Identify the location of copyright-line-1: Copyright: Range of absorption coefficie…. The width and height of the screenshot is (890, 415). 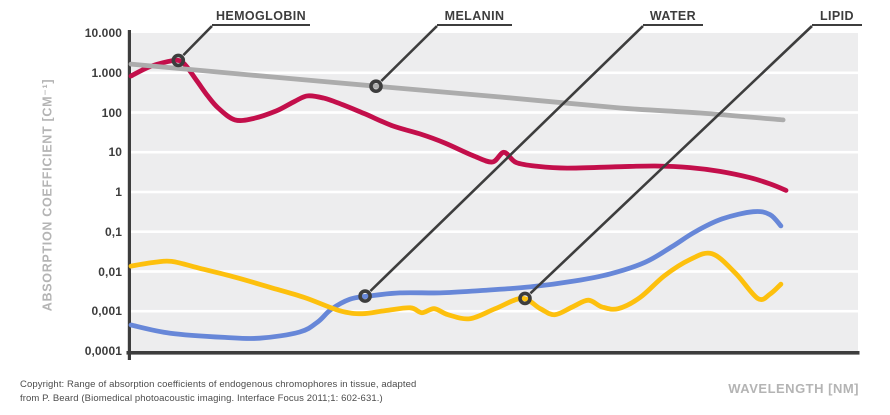
(218, 384).